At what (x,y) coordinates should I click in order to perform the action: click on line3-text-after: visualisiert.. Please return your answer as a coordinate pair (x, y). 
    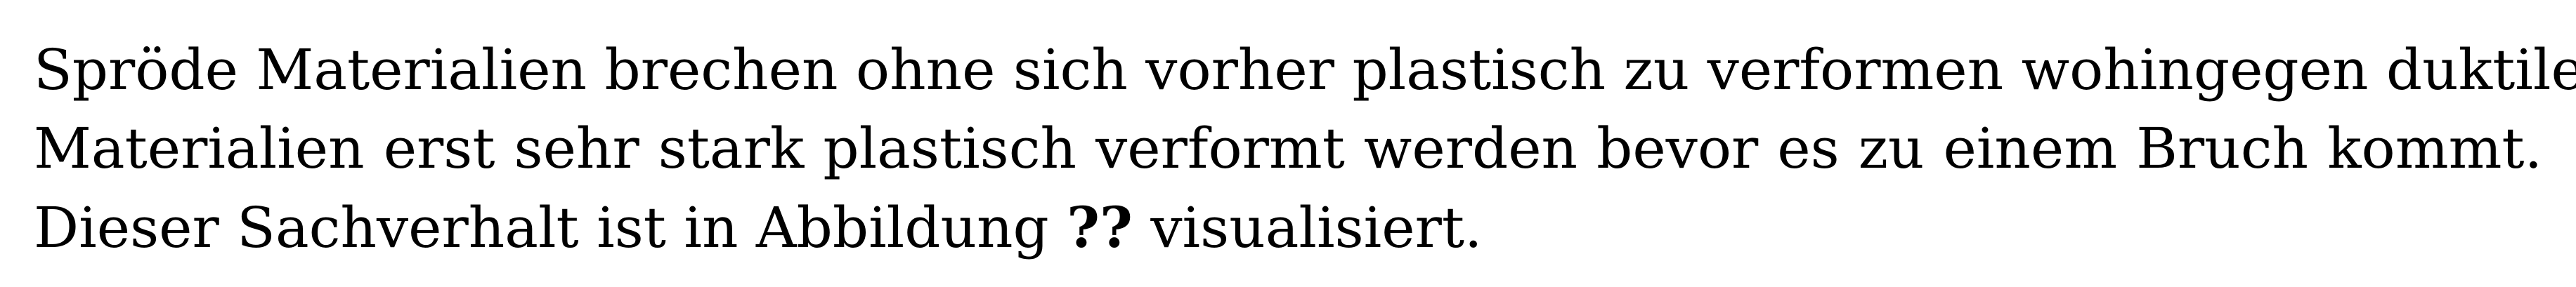
    Looking at the image, I should click on (1316, 227).